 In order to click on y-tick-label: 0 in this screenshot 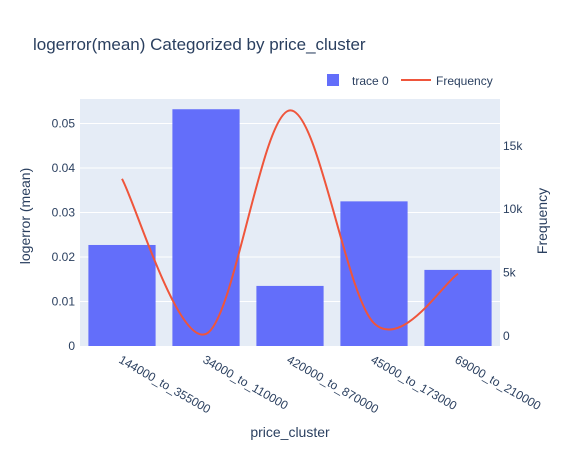, I will do `click(71, 346)`.